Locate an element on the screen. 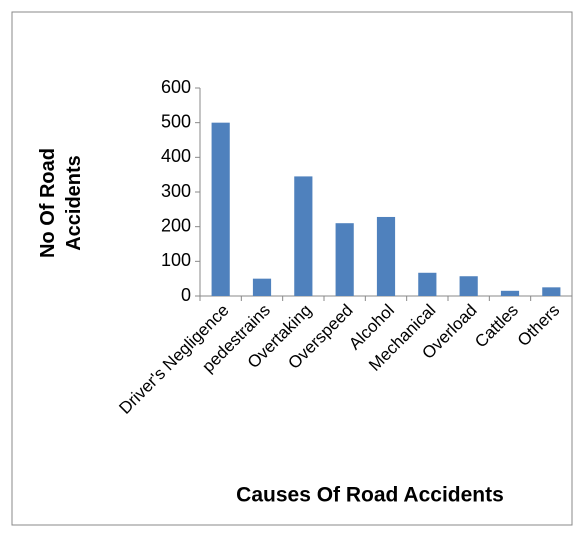 Image resolution: width=581 pixels, height=536 pixels. y-tick-label: 0 is located at coordinates (186, 295).